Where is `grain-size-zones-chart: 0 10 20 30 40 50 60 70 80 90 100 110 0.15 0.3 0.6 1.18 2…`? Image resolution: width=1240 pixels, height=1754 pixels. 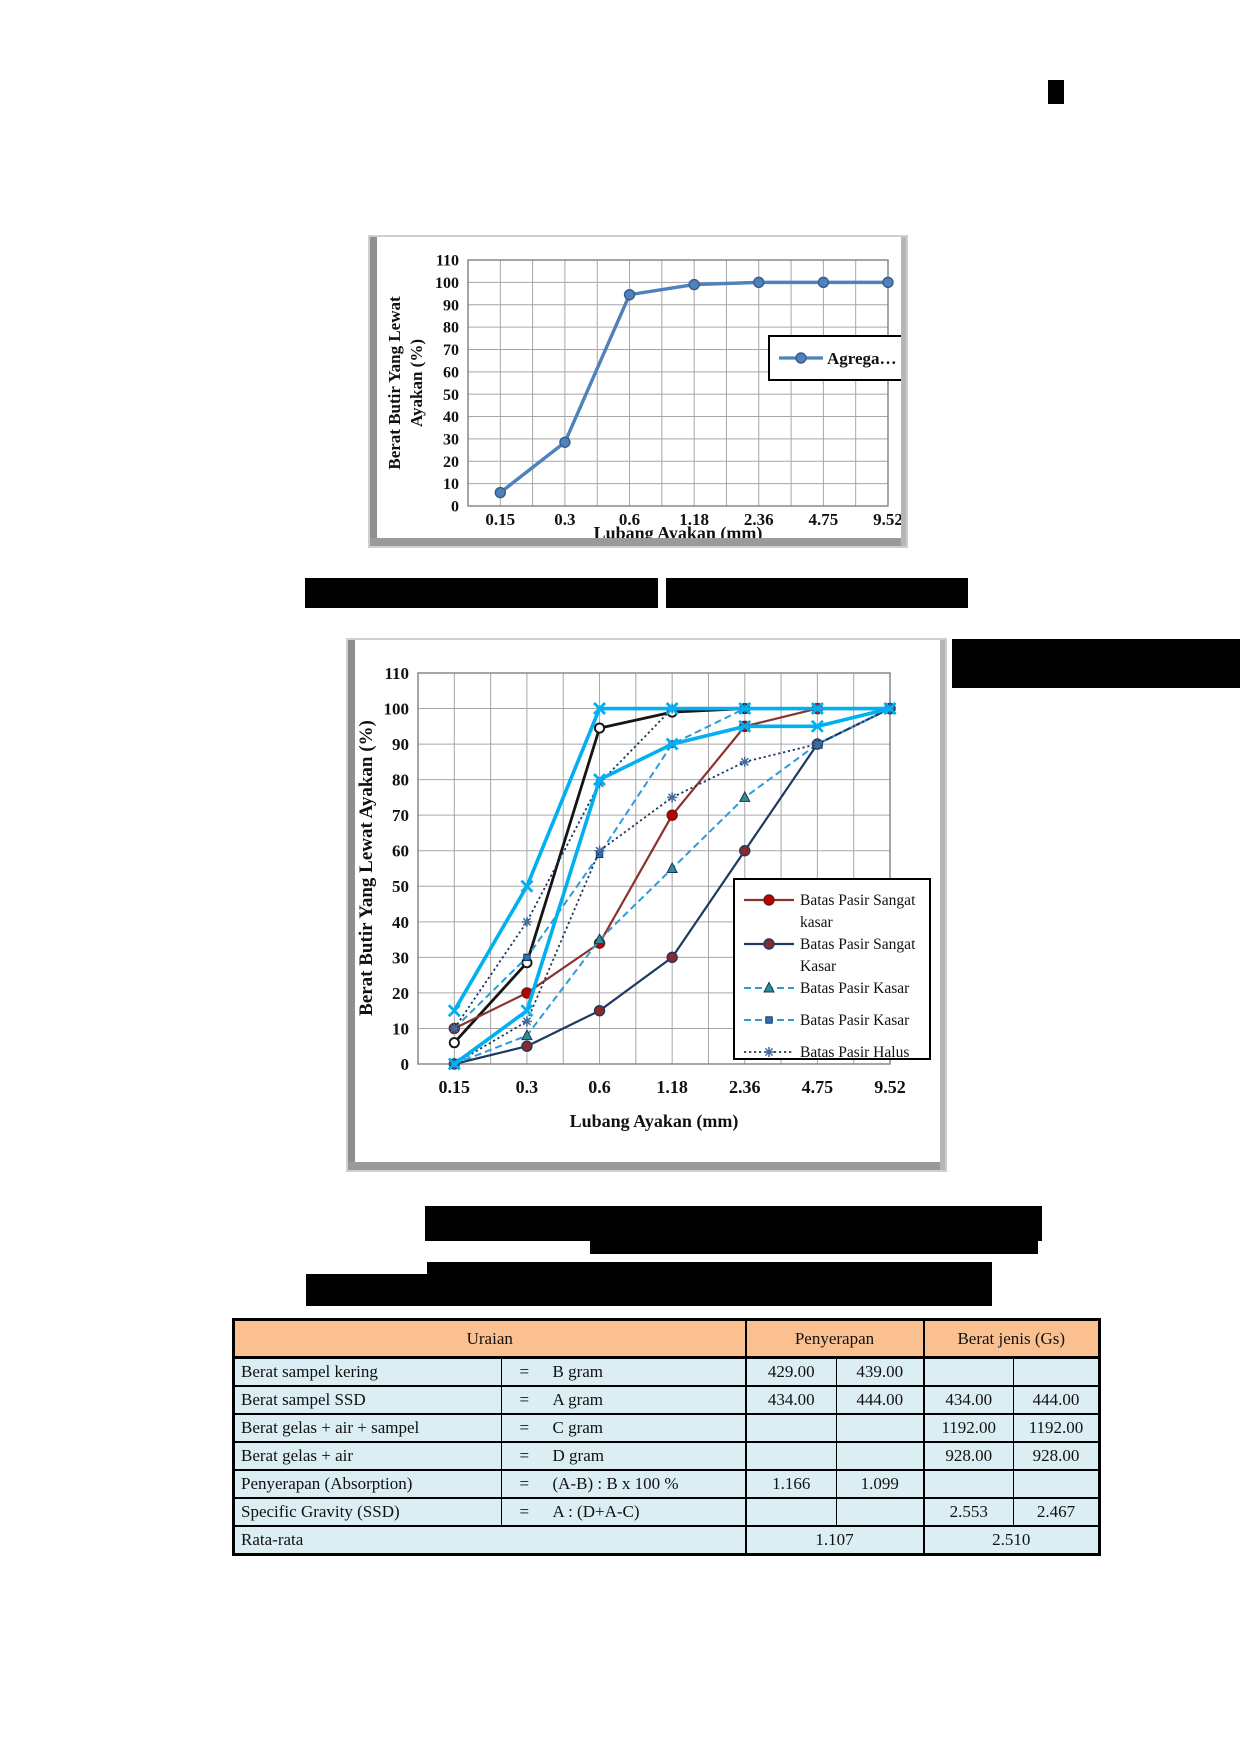
grain-size-zones-chart: 0 10 20 30 40 50 60 70 80 90 100 110 0.15 0.3 0.6 1.18 2… is located at coordinates (643, 898).